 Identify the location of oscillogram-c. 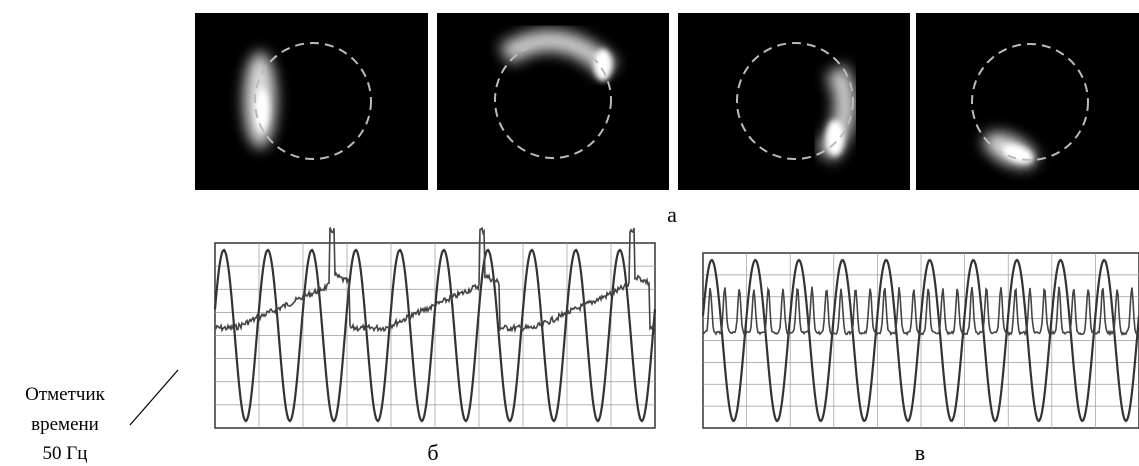
(920, 340).